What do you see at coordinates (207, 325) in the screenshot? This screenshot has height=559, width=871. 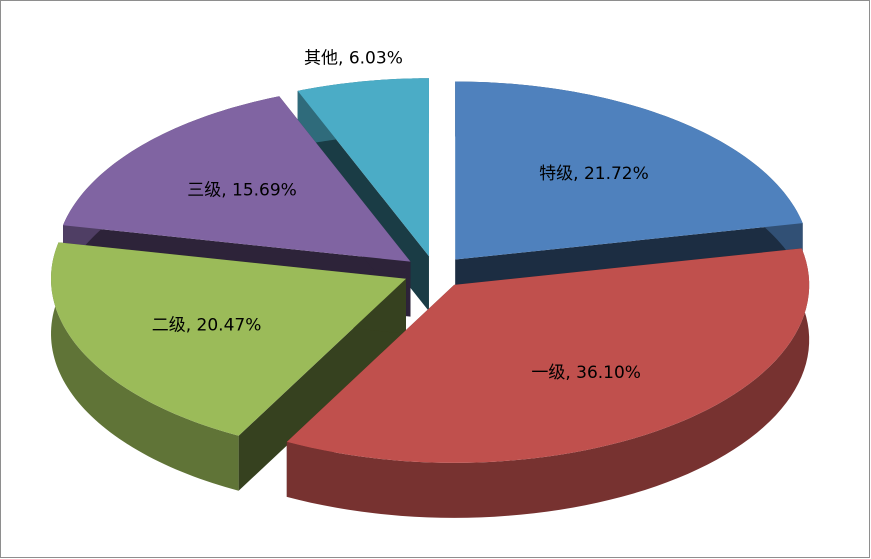 I see `data-label: 二级, 20.47%` at bounding box center [207, 325].